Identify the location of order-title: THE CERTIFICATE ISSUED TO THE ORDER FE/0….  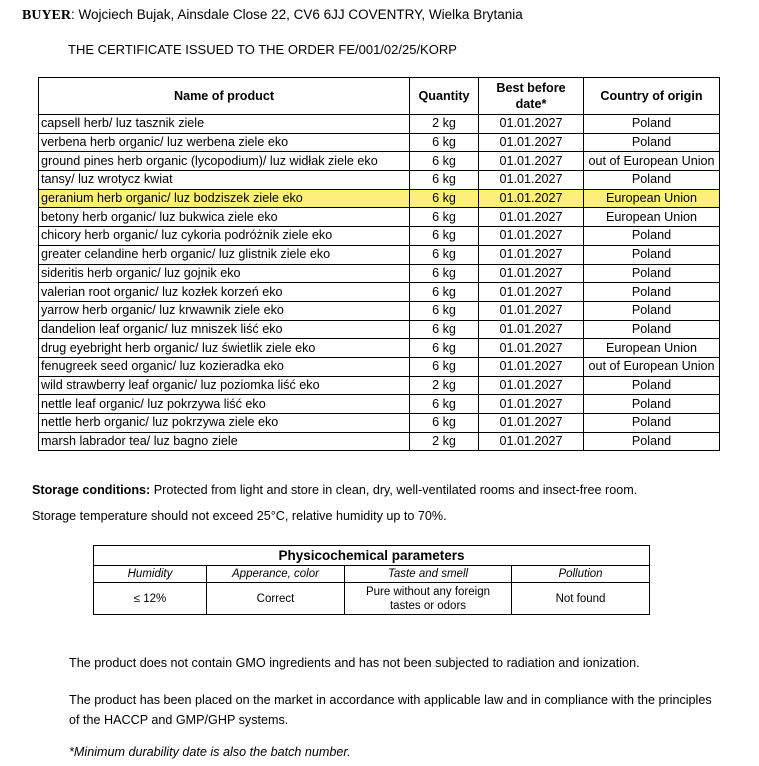
(262, 49).